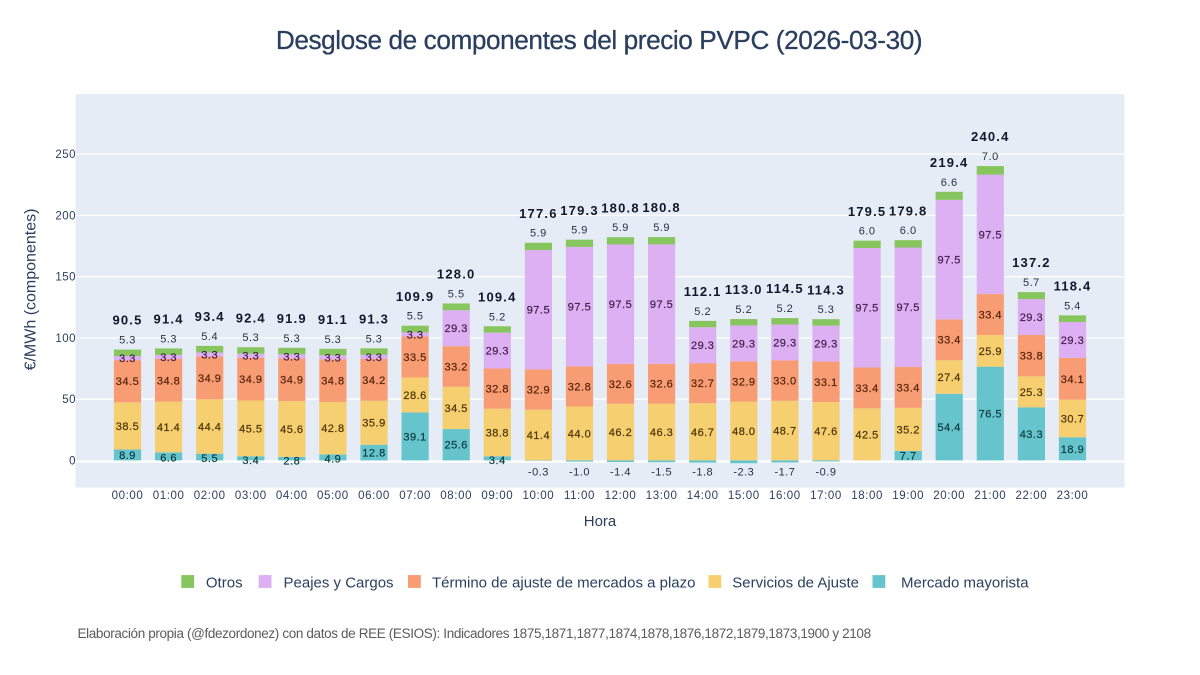  I want to click on svg-text:Término de ajuste de mercados: Término de ajuste de mercados a plazo, so click(563, 582).